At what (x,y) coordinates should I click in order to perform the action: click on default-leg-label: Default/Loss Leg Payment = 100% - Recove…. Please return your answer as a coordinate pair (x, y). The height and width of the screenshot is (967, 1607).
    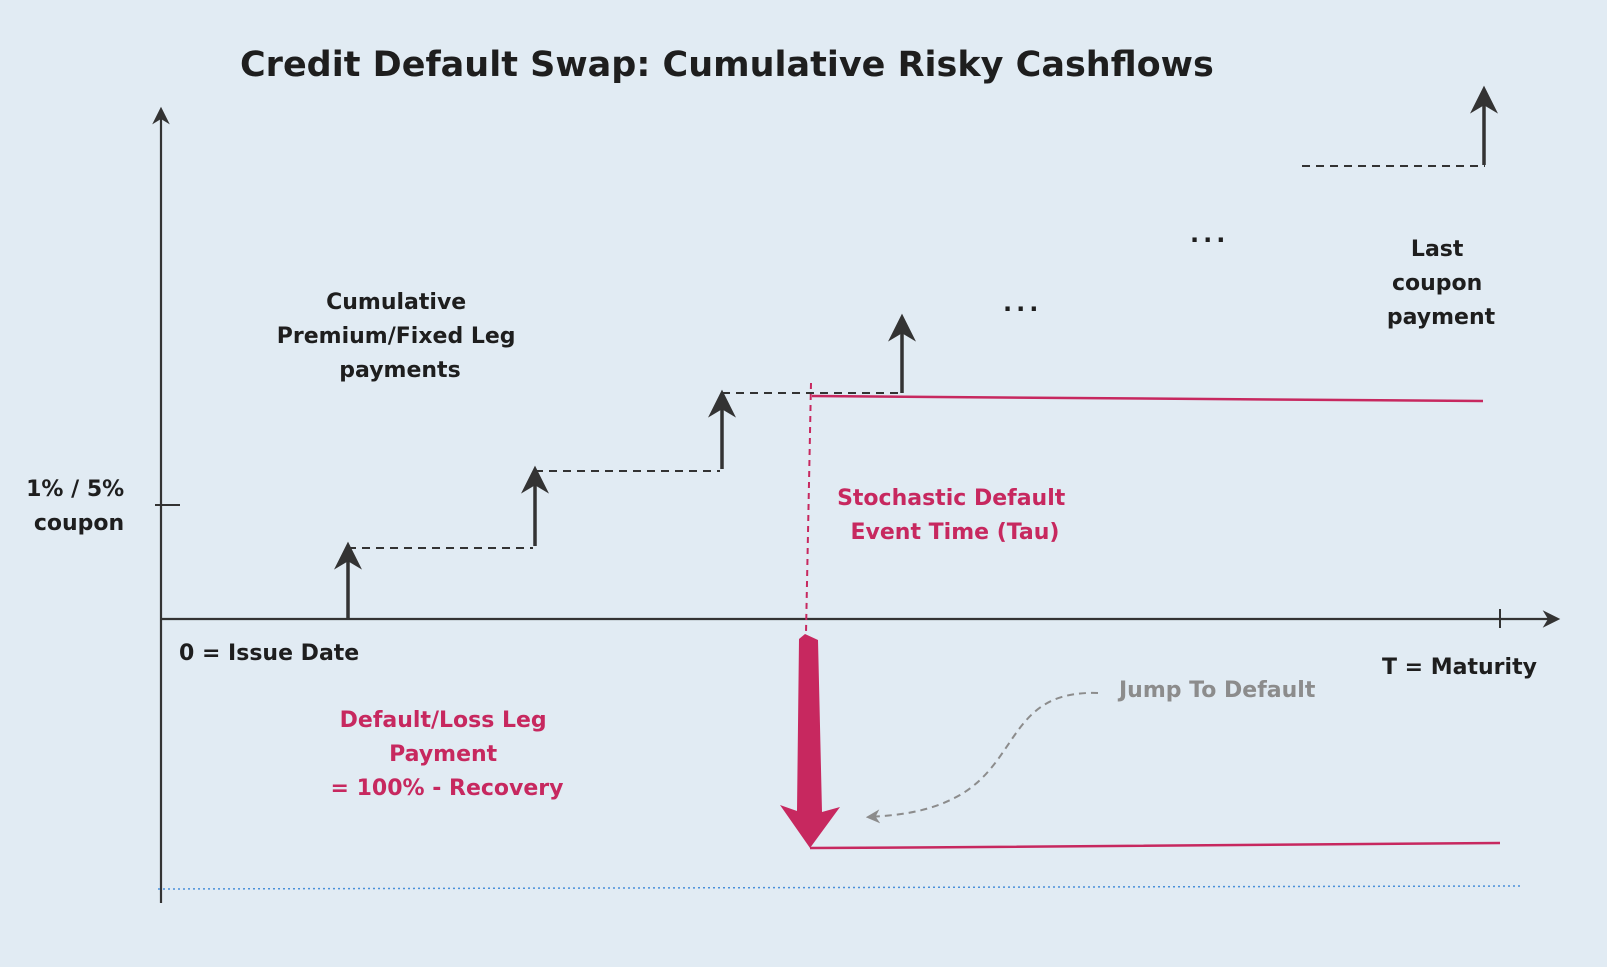
    Looking at the image, I should click on (447, 754).